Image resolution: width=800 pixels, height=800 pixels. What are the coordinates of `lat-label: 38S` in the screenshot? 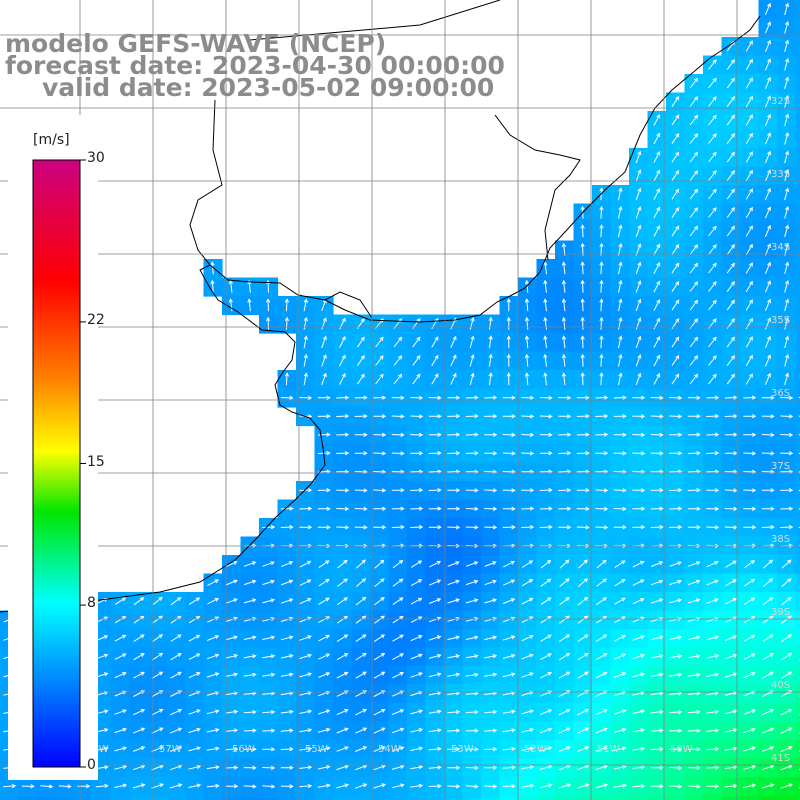 It's located at (780, 539).